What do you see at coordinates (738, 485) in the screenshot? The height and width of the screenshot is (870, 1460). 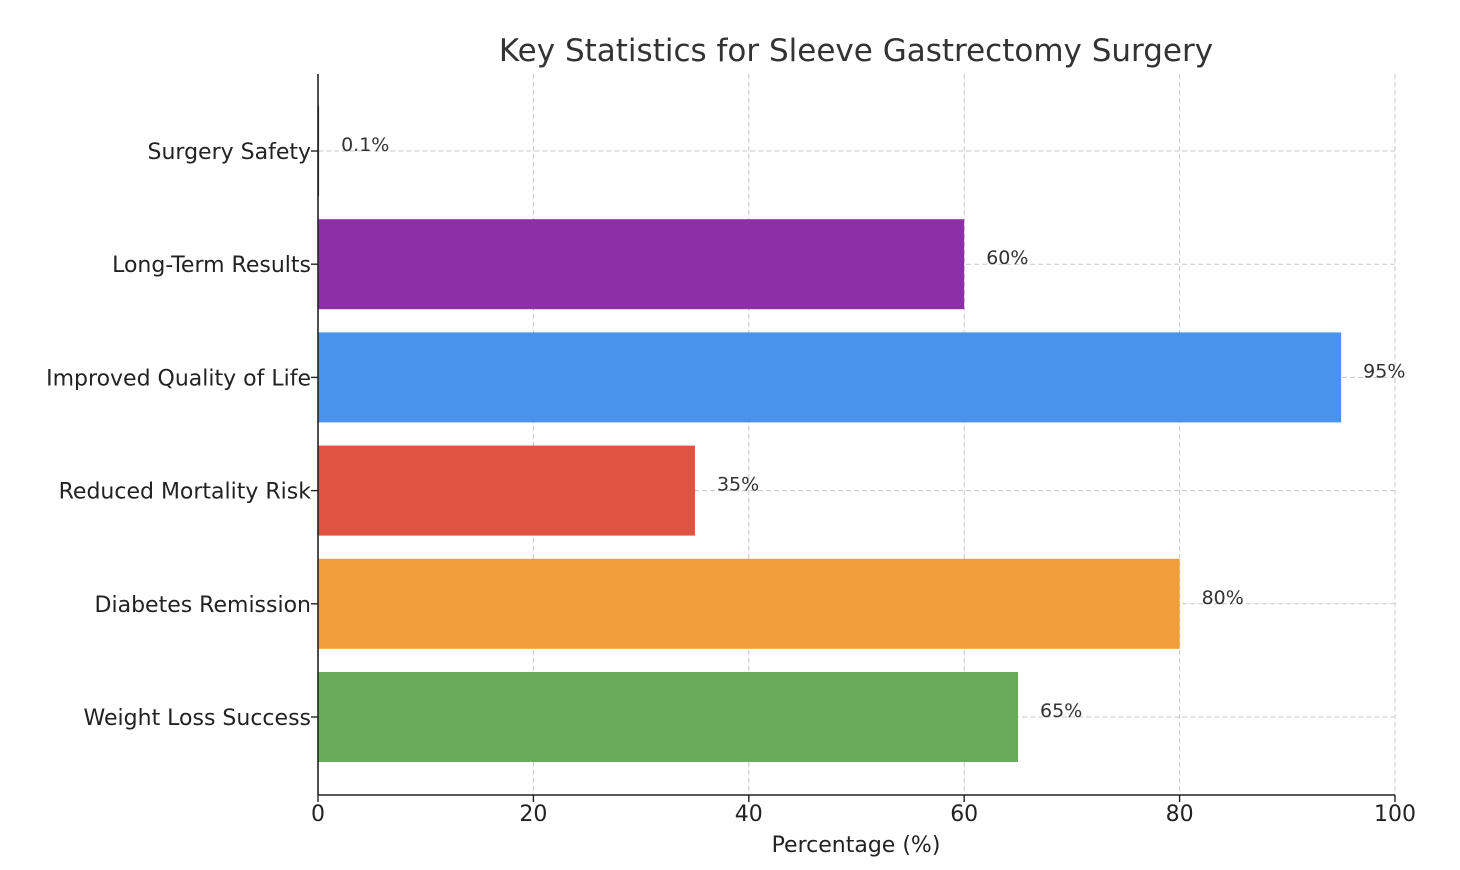 I see `value-label-2: 35%` at bounding box center [738, 485].